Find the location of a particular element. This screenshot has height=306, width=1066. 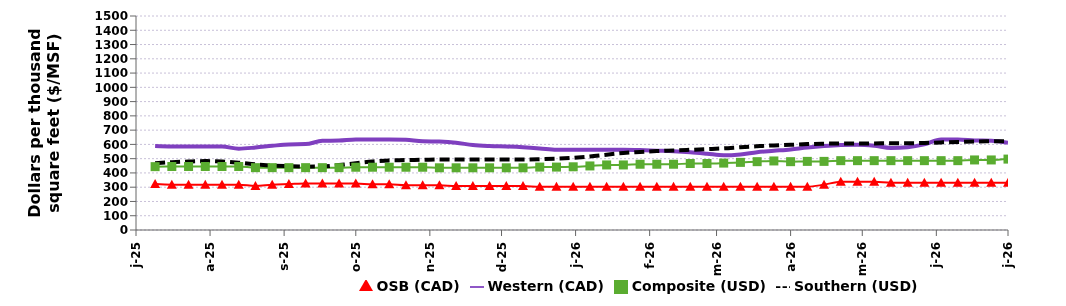

y-tick-label: 1100 is located at coordinates (111, 73).